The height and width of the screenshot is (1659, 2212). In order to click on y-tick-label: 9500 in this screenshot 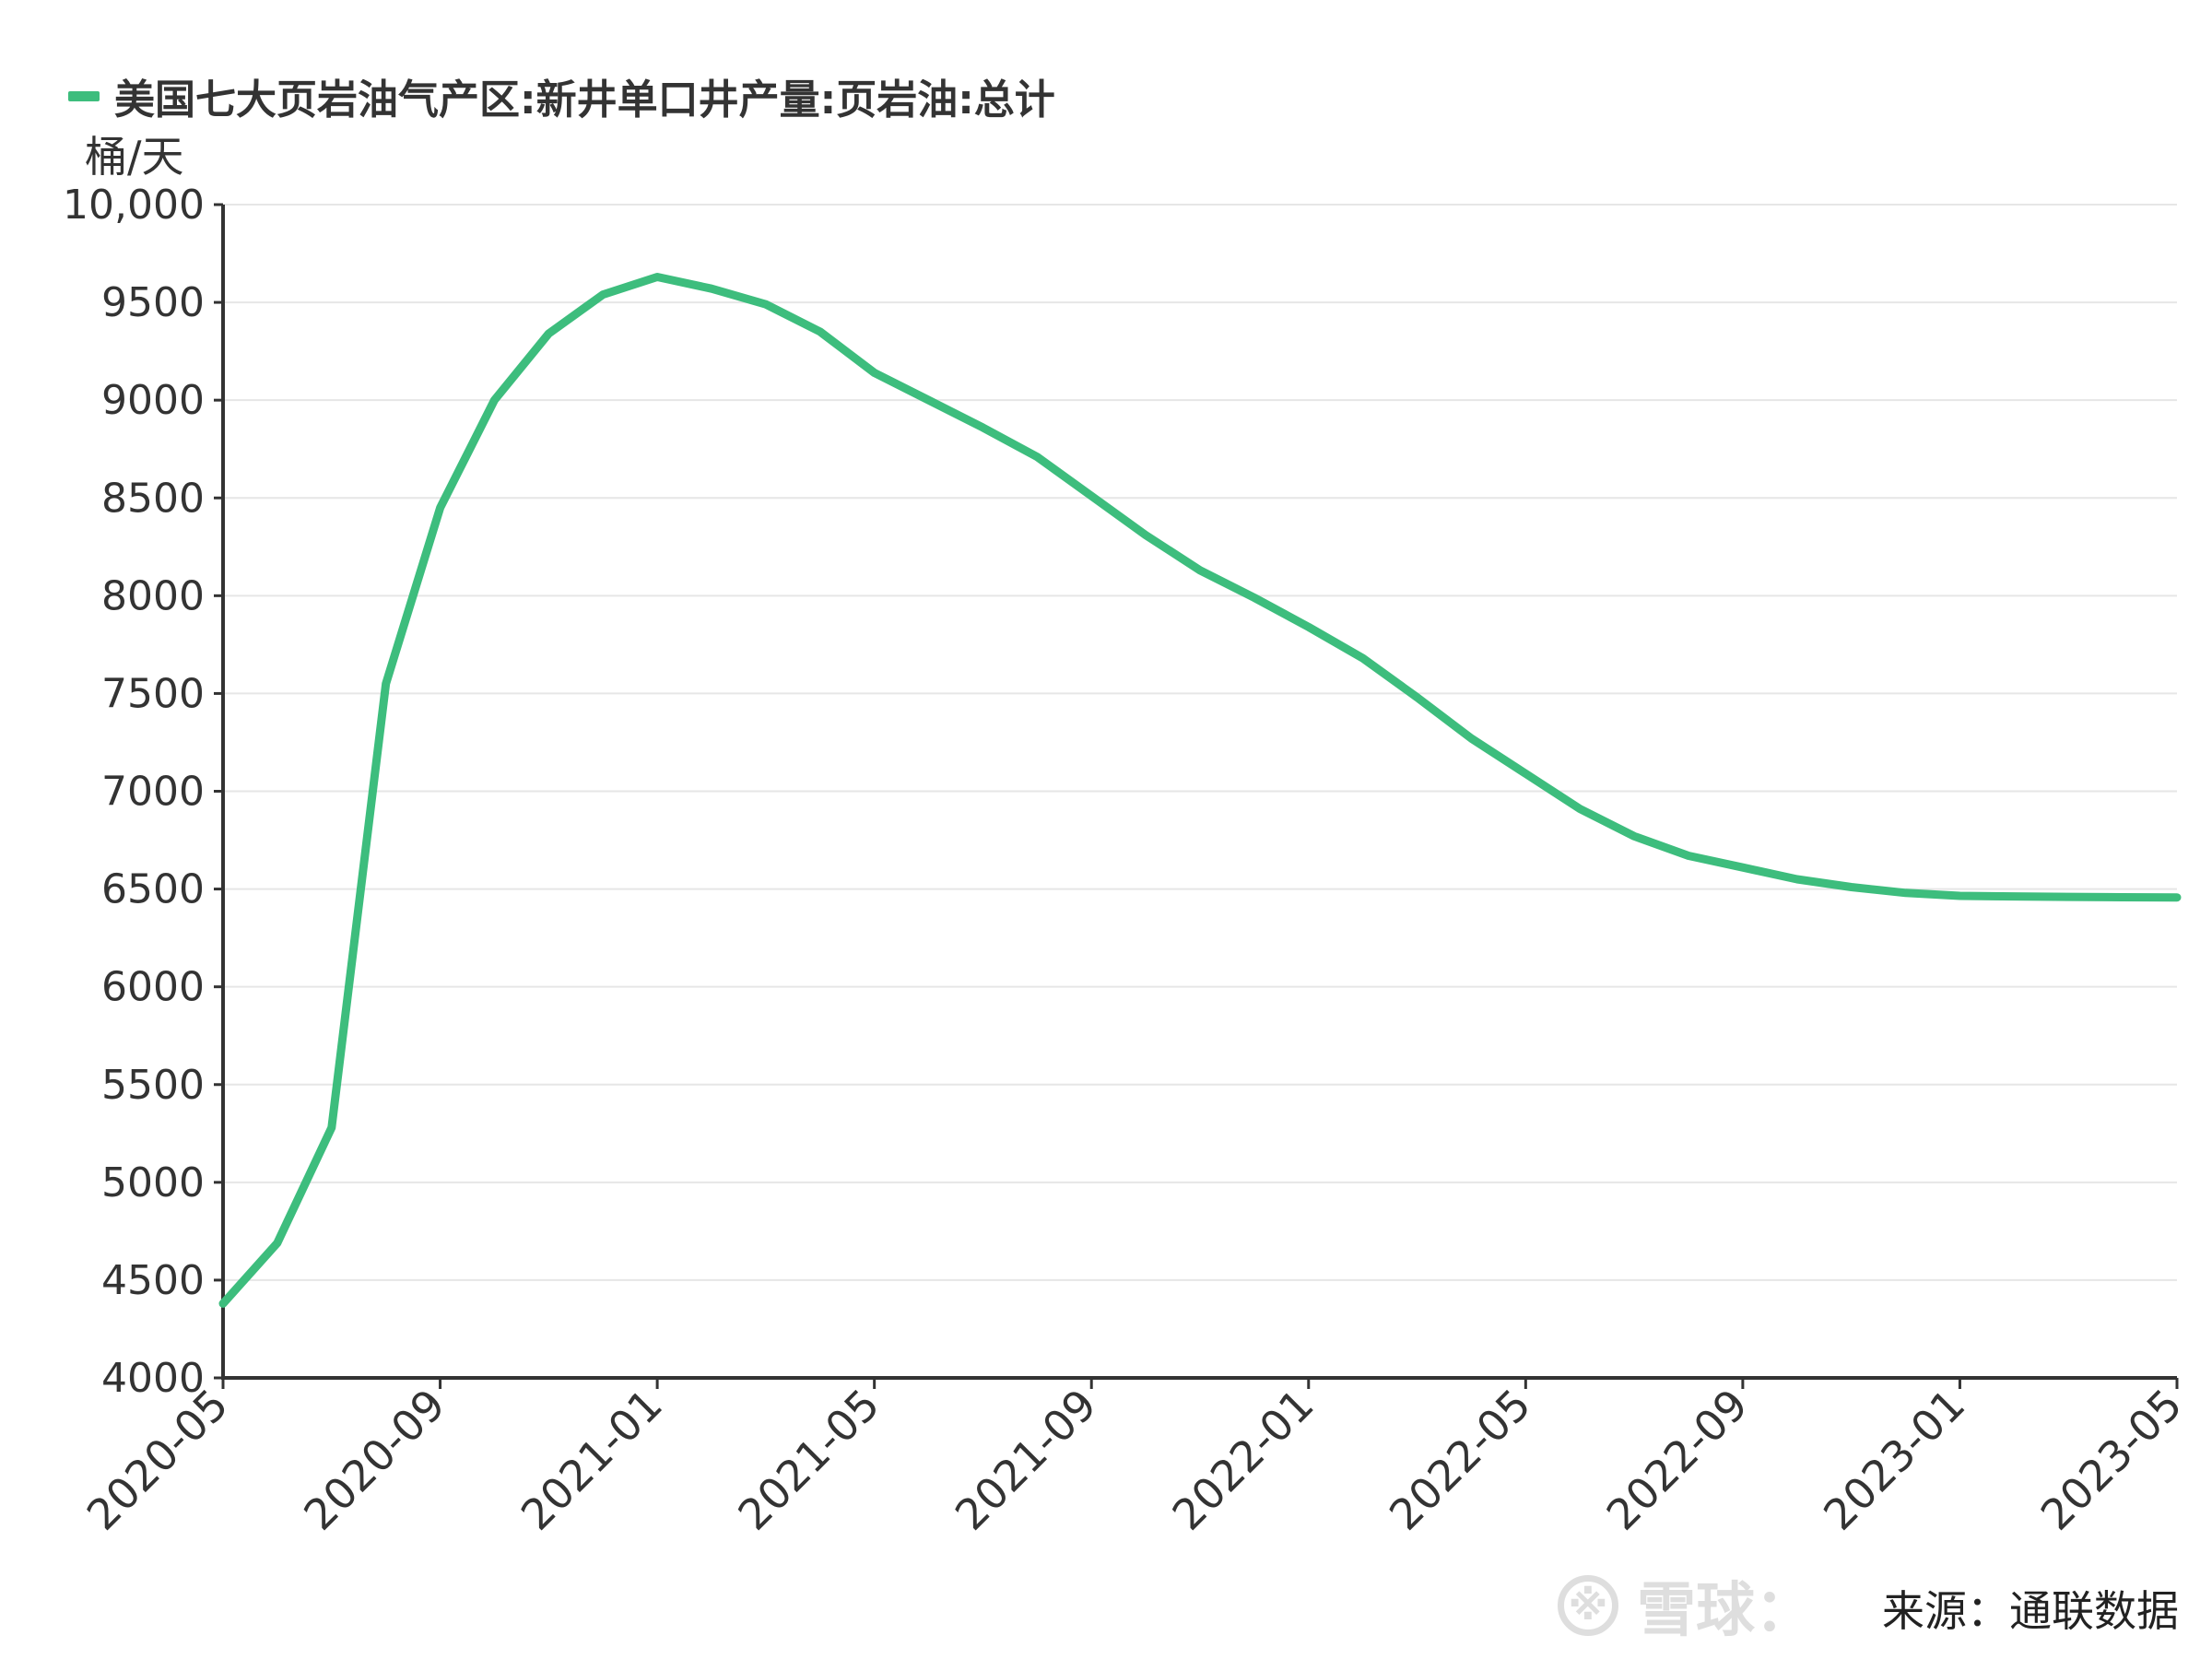, I will do `click(153, 302)`.